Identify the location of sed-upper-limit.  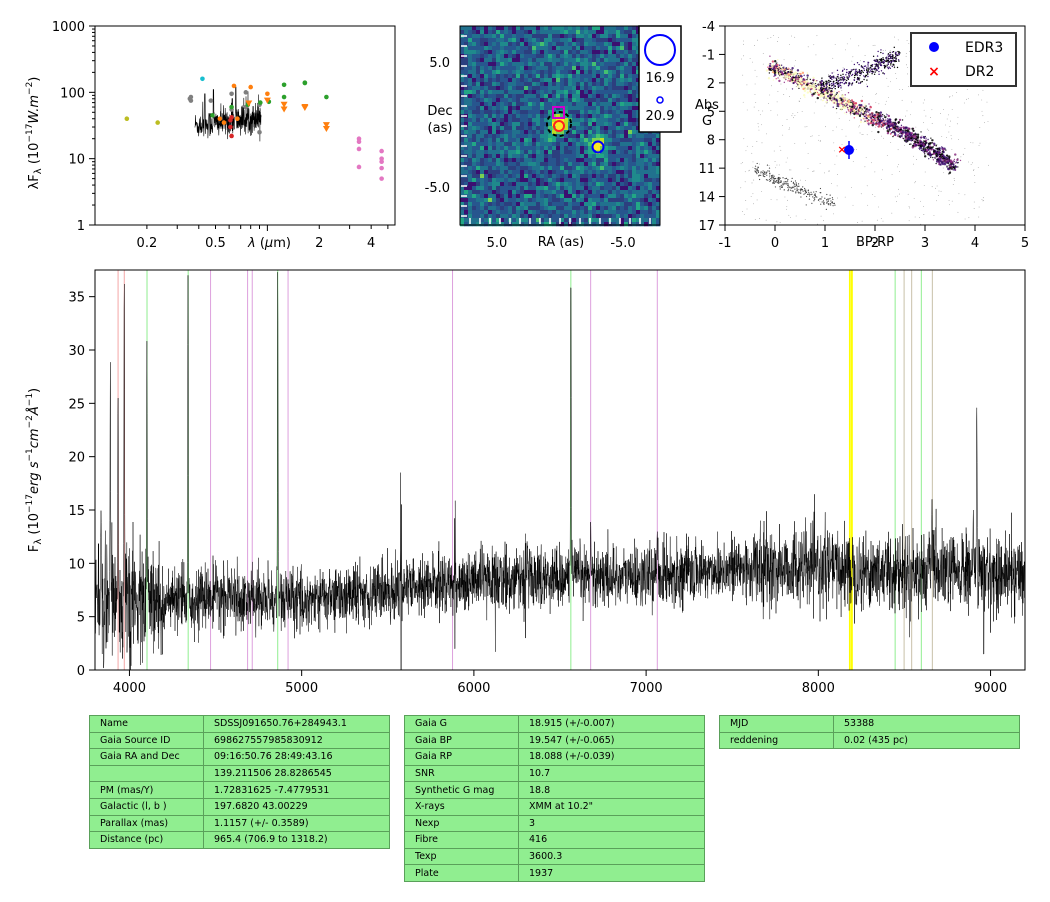
(326, 129).